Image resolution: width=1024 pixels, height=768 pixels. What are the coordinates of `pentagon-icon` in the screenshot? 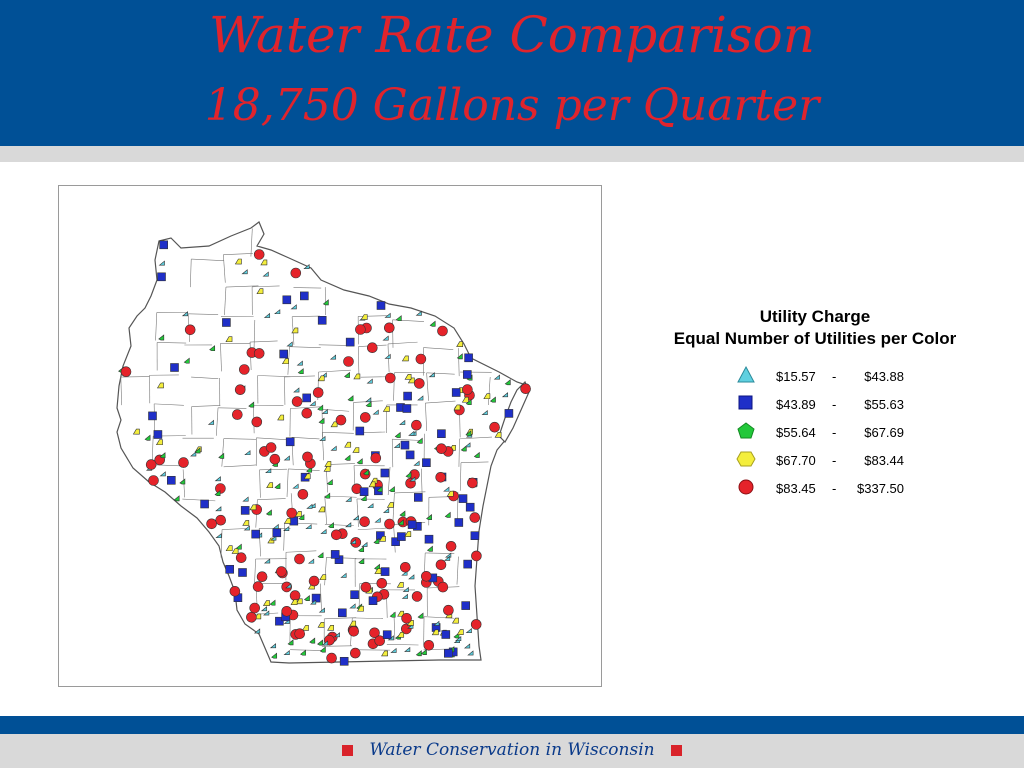 It's located at (746, 430).